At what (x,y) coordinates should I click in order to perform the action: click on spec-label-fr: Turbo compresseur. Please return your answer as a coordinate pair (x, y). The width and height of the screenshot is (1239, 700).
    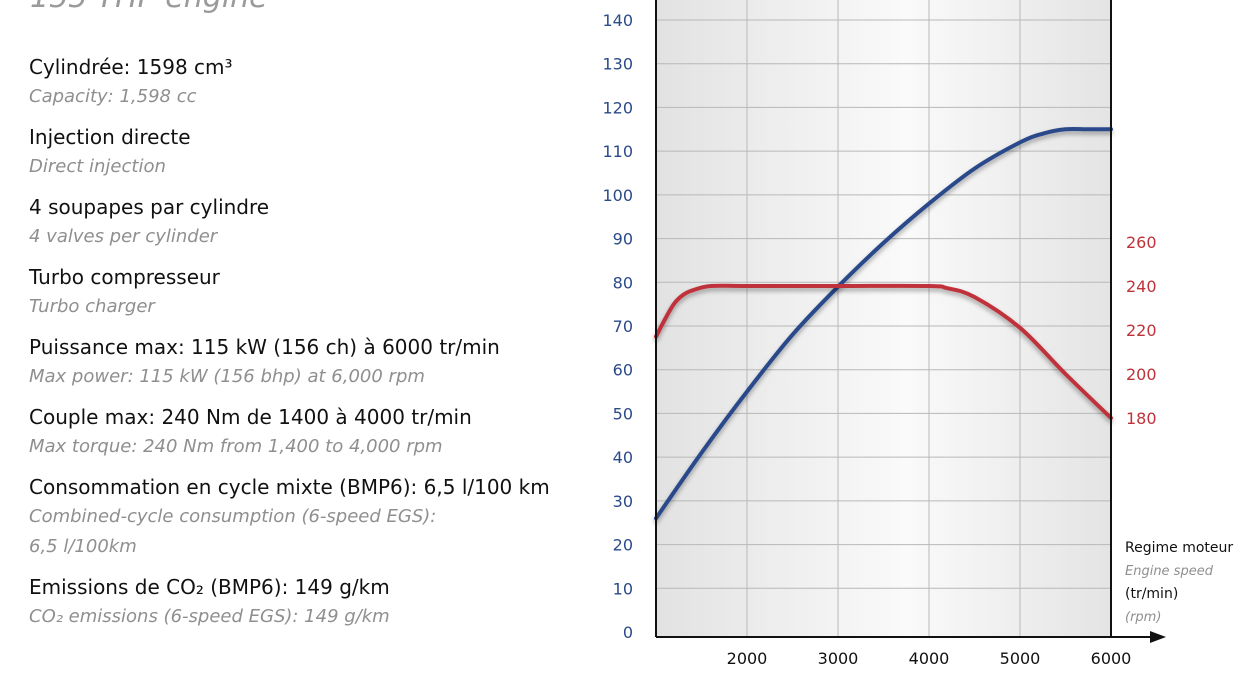
    Looking at the image, I should click on (124, 277).